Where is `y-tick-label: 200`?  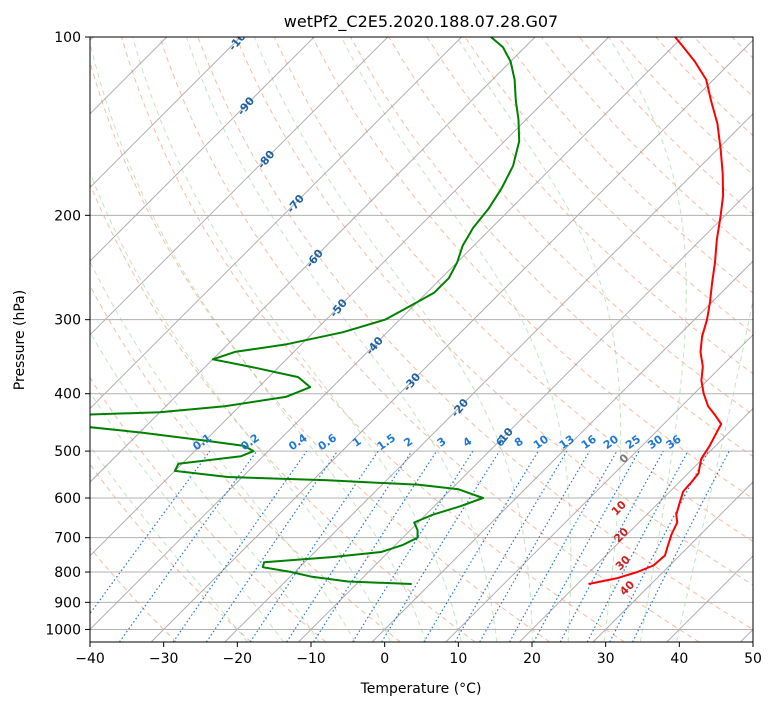 y-tick-label: 200 is located at coordinates (67, 216).